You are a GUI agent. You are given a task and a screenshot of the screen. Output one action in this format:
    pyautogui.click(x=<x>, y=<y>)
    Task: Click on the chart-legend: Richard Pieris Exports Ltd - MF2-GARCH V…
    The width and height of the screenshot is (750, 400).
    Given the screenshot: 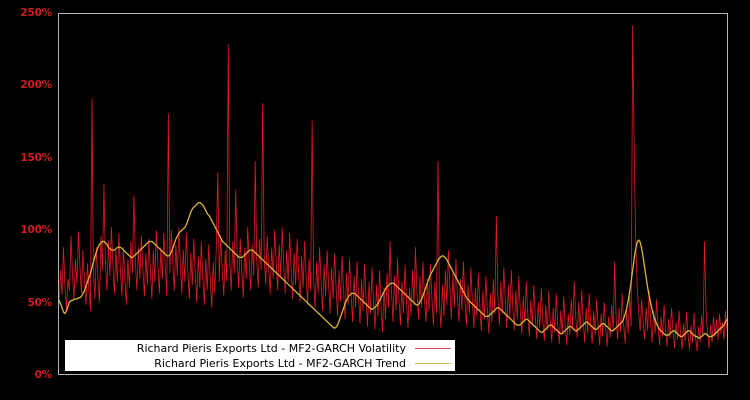 What is the action you would take?
    pyautogui.click(x=260, y=355)
    